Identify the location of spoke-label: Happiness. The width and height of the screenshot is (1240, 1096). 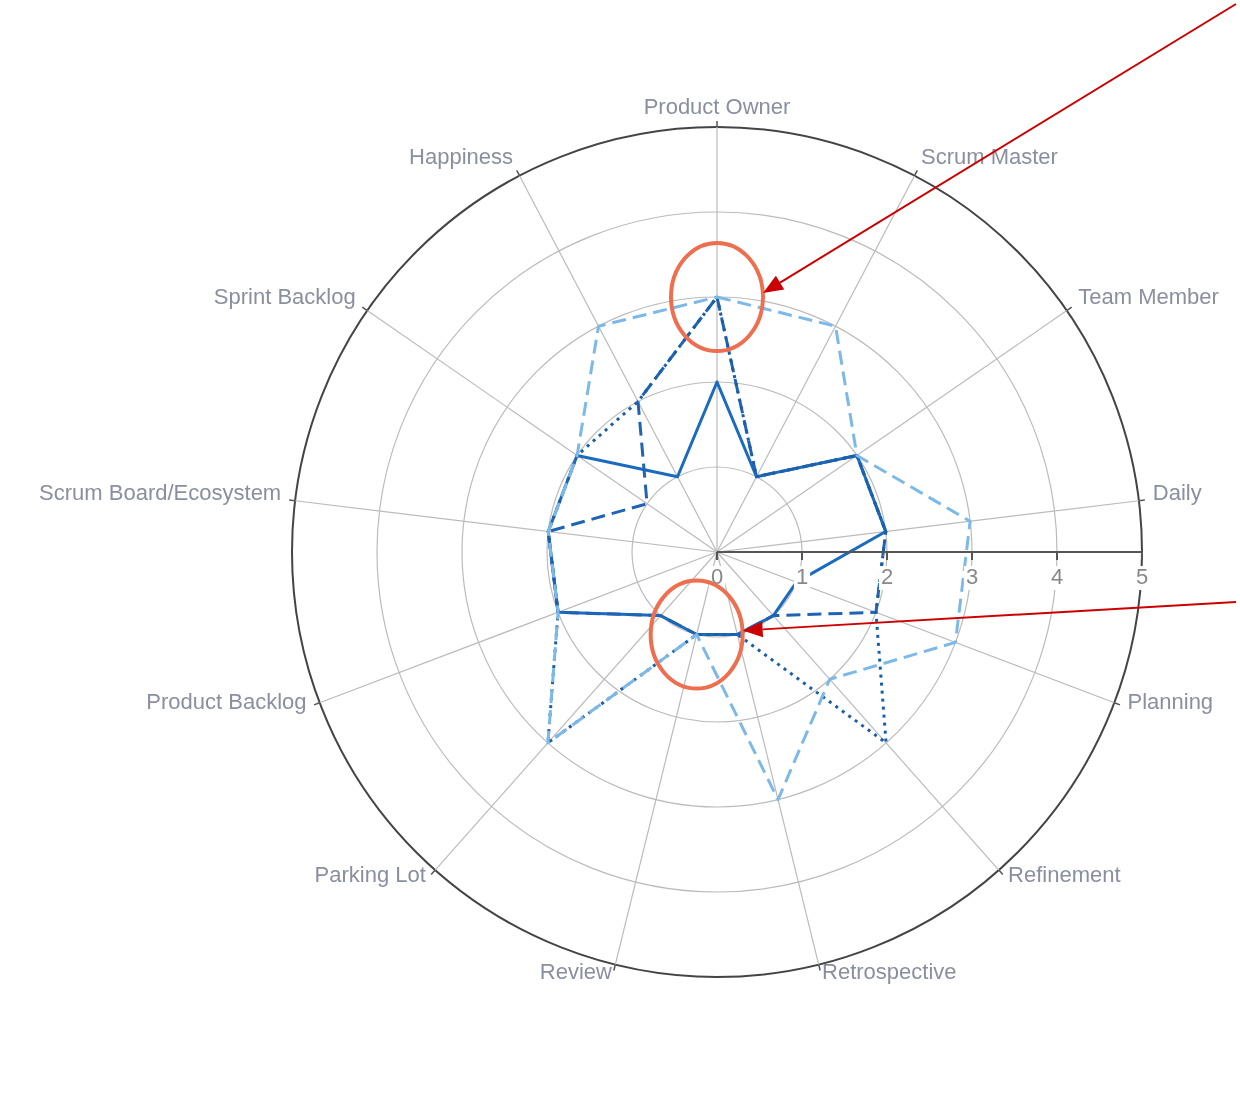
(461, 157).